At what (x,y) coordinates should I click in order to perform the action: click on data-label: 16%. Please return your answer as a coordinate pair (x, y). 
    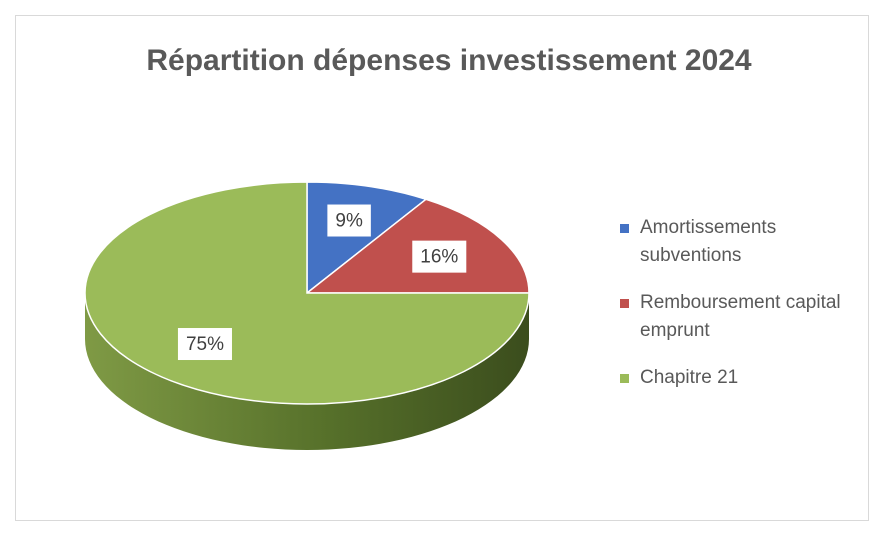
    Looking at the image, I should click on (439, 256).